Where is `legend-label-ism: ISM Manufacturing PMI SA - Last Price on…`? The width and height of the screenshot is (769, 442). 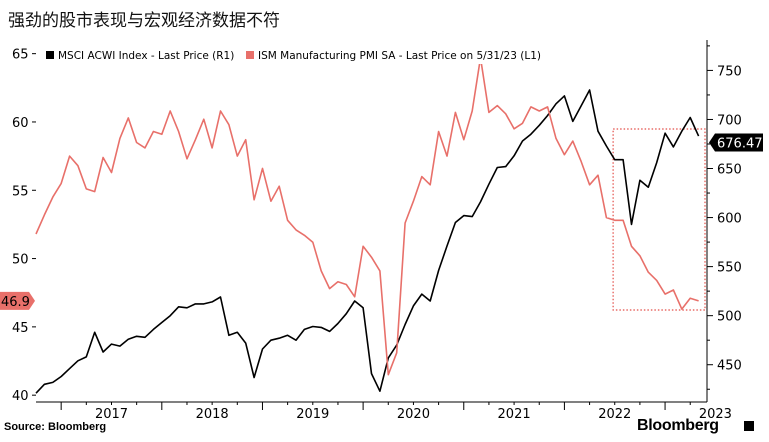 legend-label-ism: ISM Manufacturing PMI SA - Last Price on… is located at coordinates (399, 56).